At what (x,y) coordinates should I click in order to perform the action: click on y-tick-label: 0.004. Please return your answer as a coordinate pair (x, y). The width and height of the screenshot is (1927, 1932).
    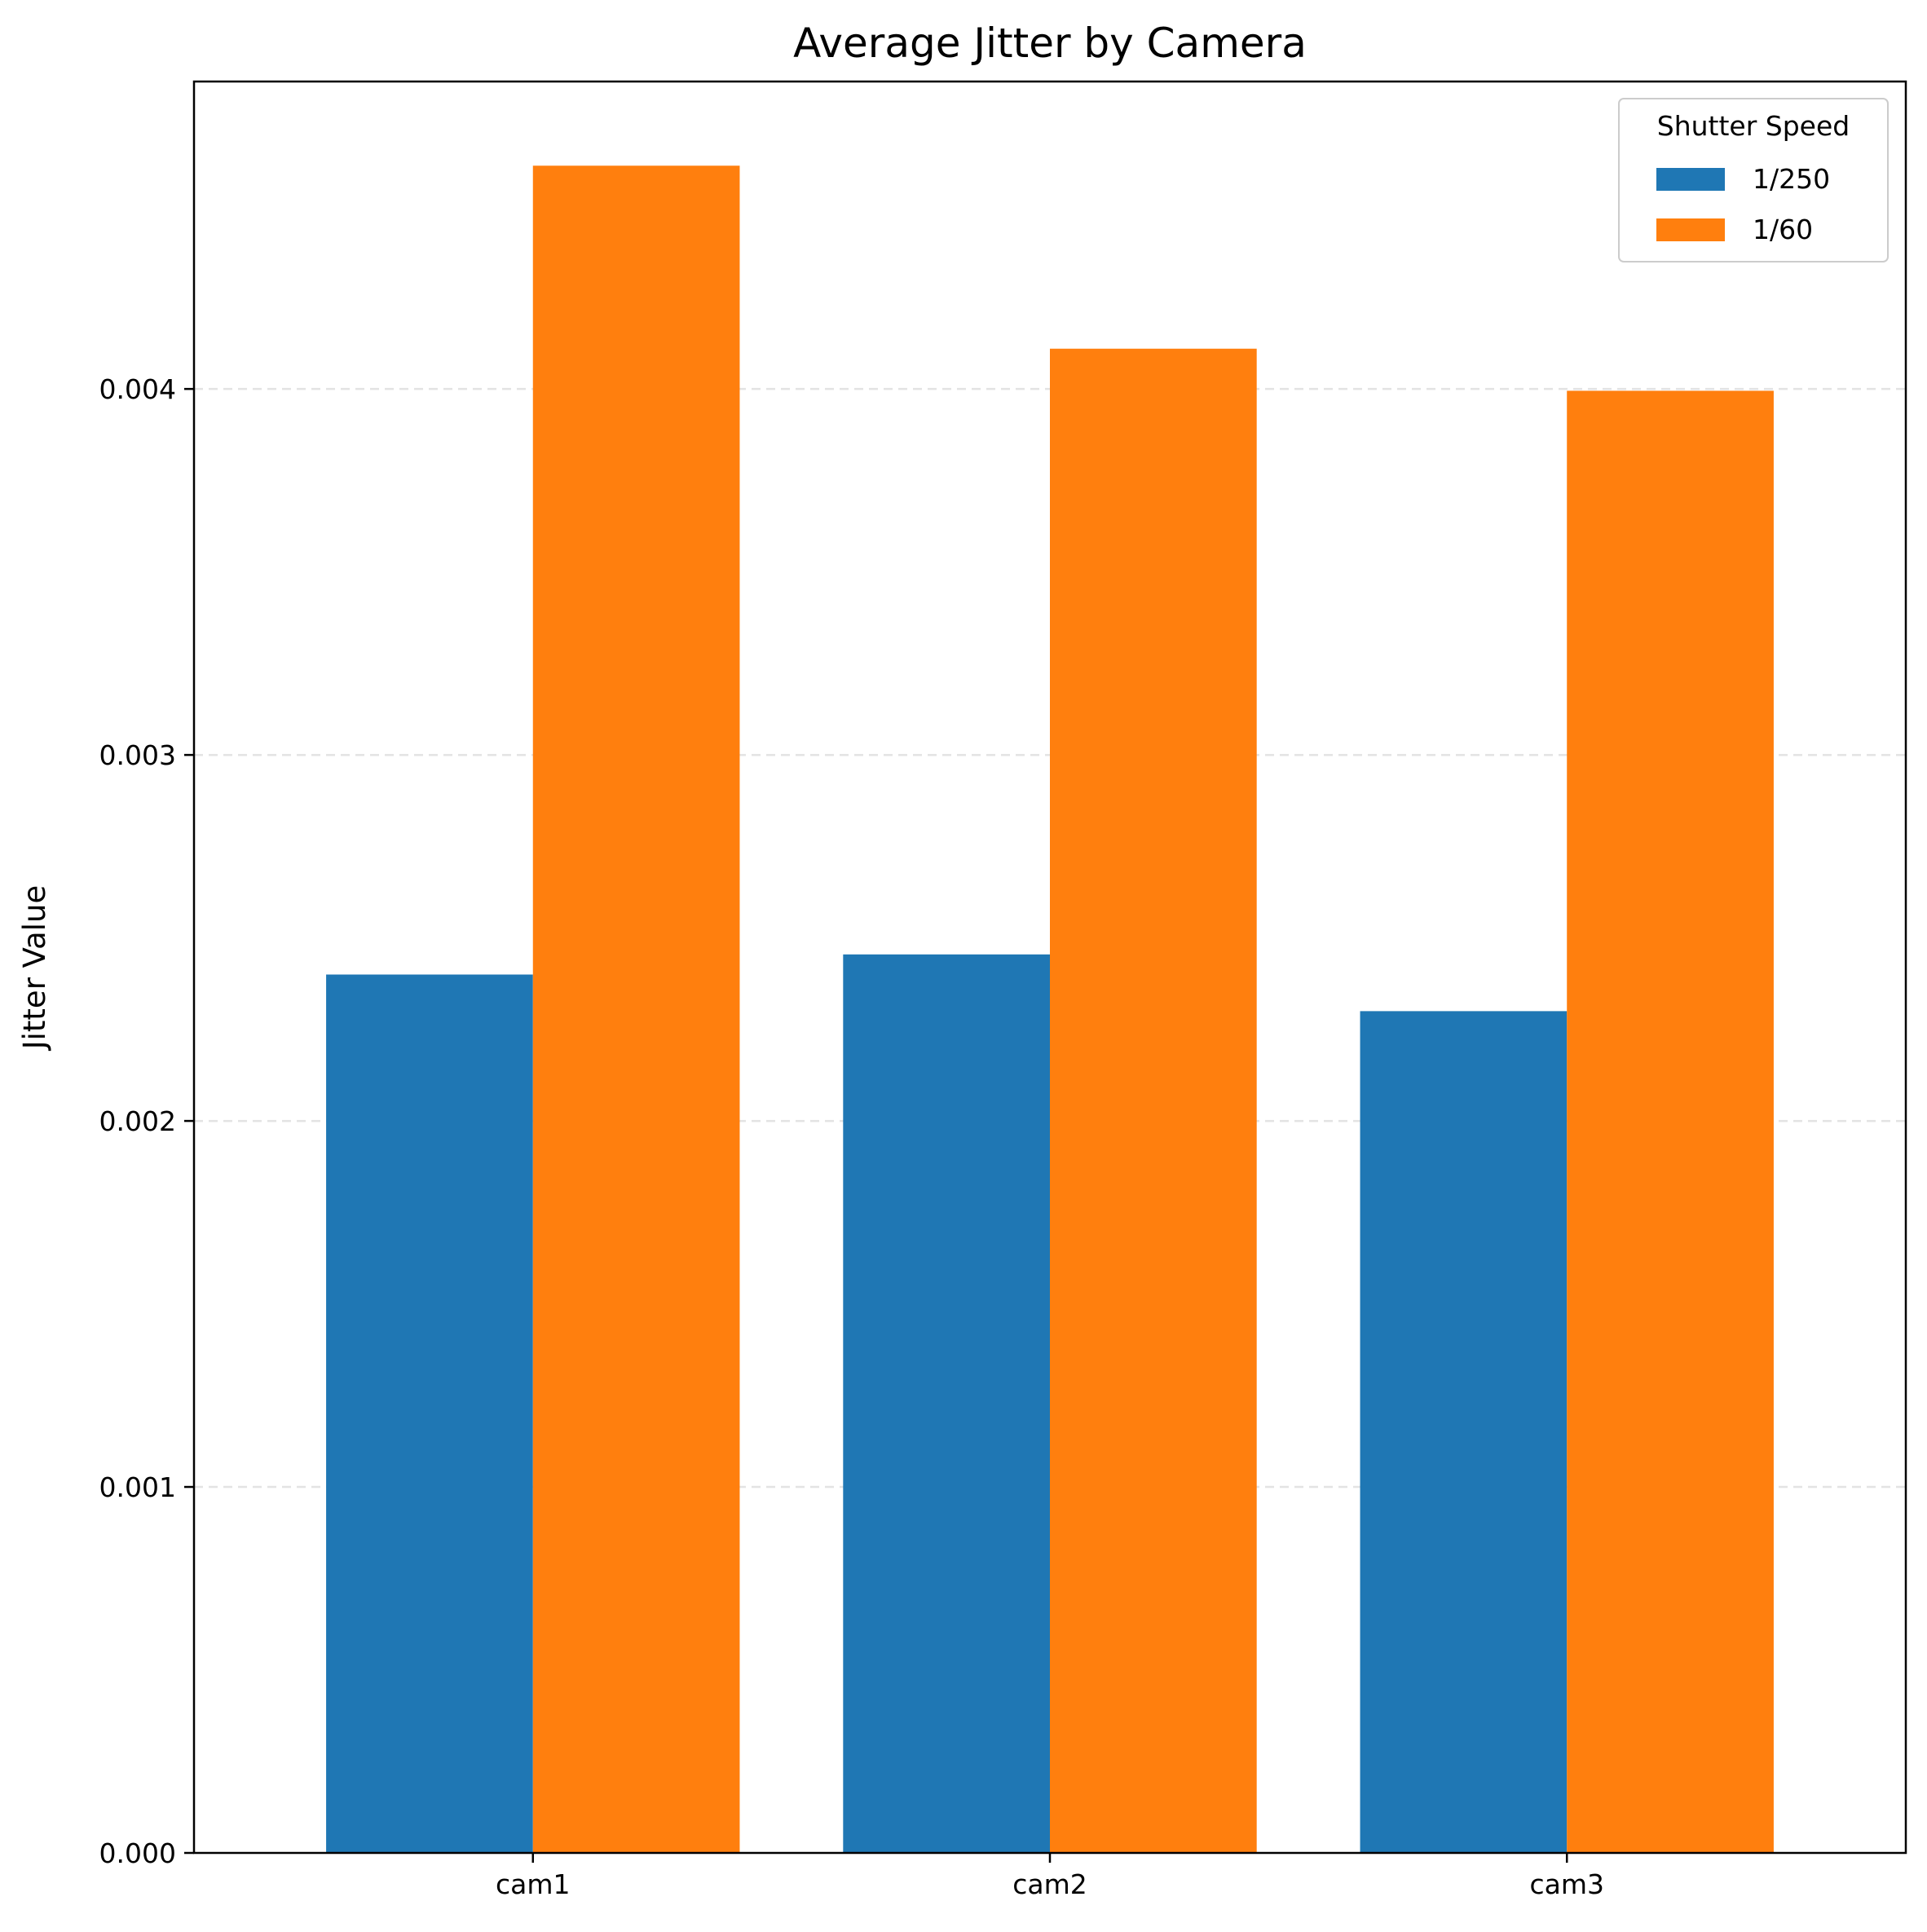
    Looking at the image, I should click on (137, 389).